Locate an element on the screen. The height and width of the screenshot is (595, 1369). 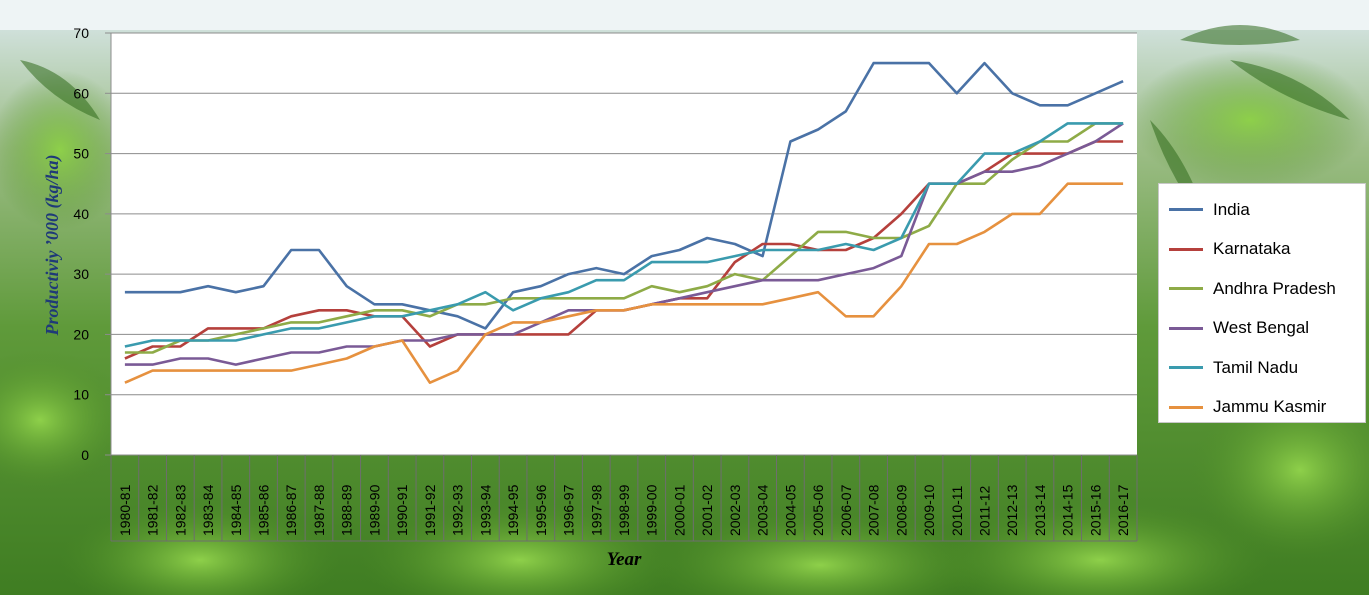
x-tick-label: 2012-13 is located at coordinates (1012, 510).